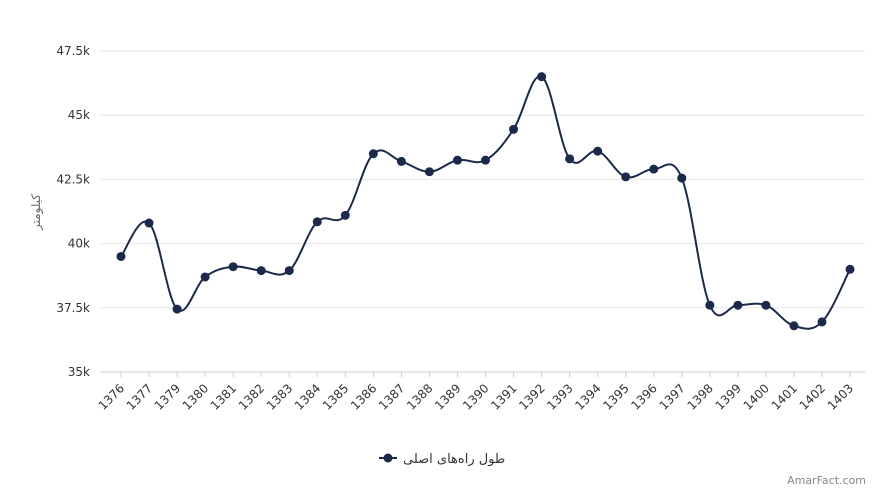 The width and height of the screenshot is (878, 490). Describe the element at coordinates (73, 211) in the screenshot. I see `y-axis-ticks: 35k 37.5k 40k 42.5k 45k 47.5k` at that location.